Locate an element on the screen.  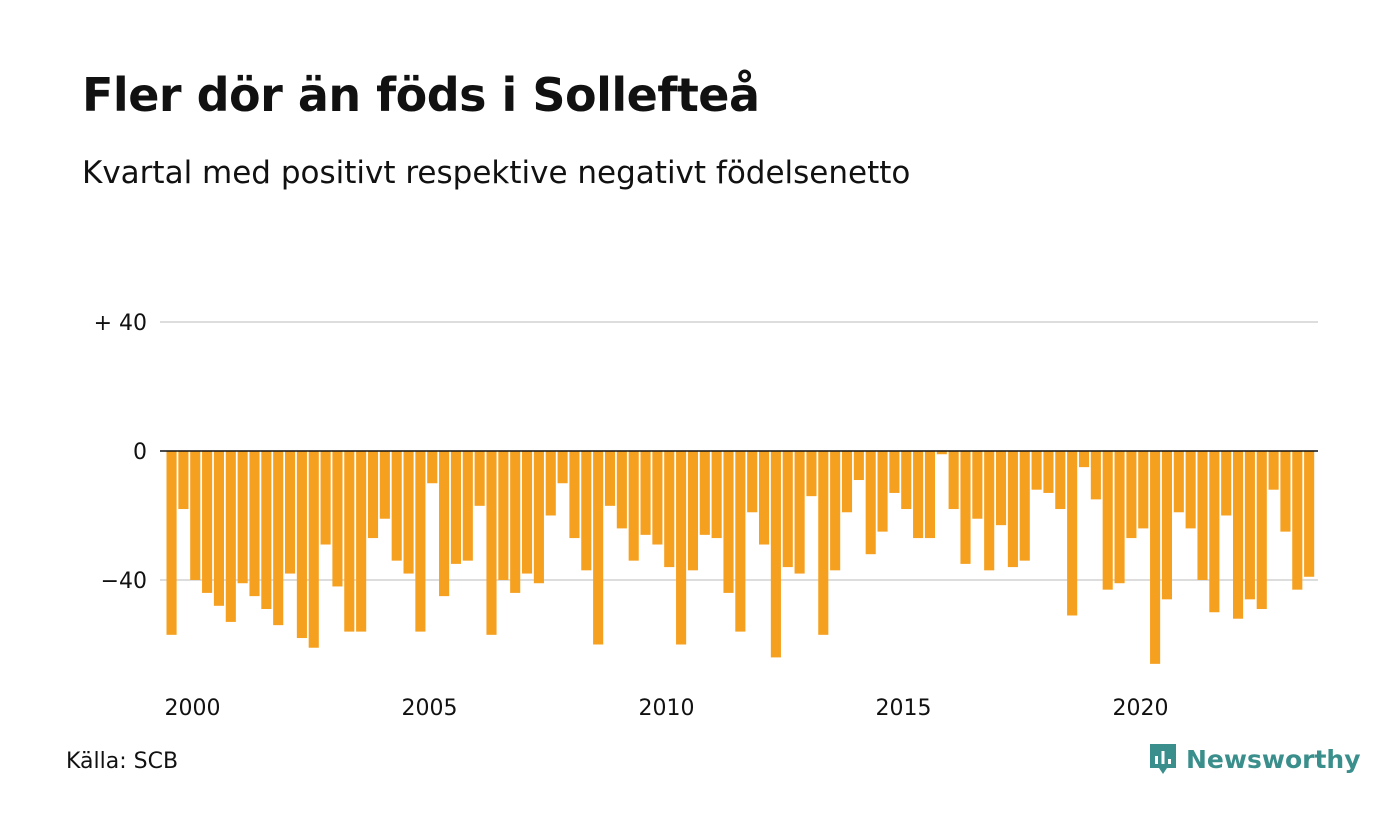
source-note: Källa: SCB is located at coordinates (122, 761).